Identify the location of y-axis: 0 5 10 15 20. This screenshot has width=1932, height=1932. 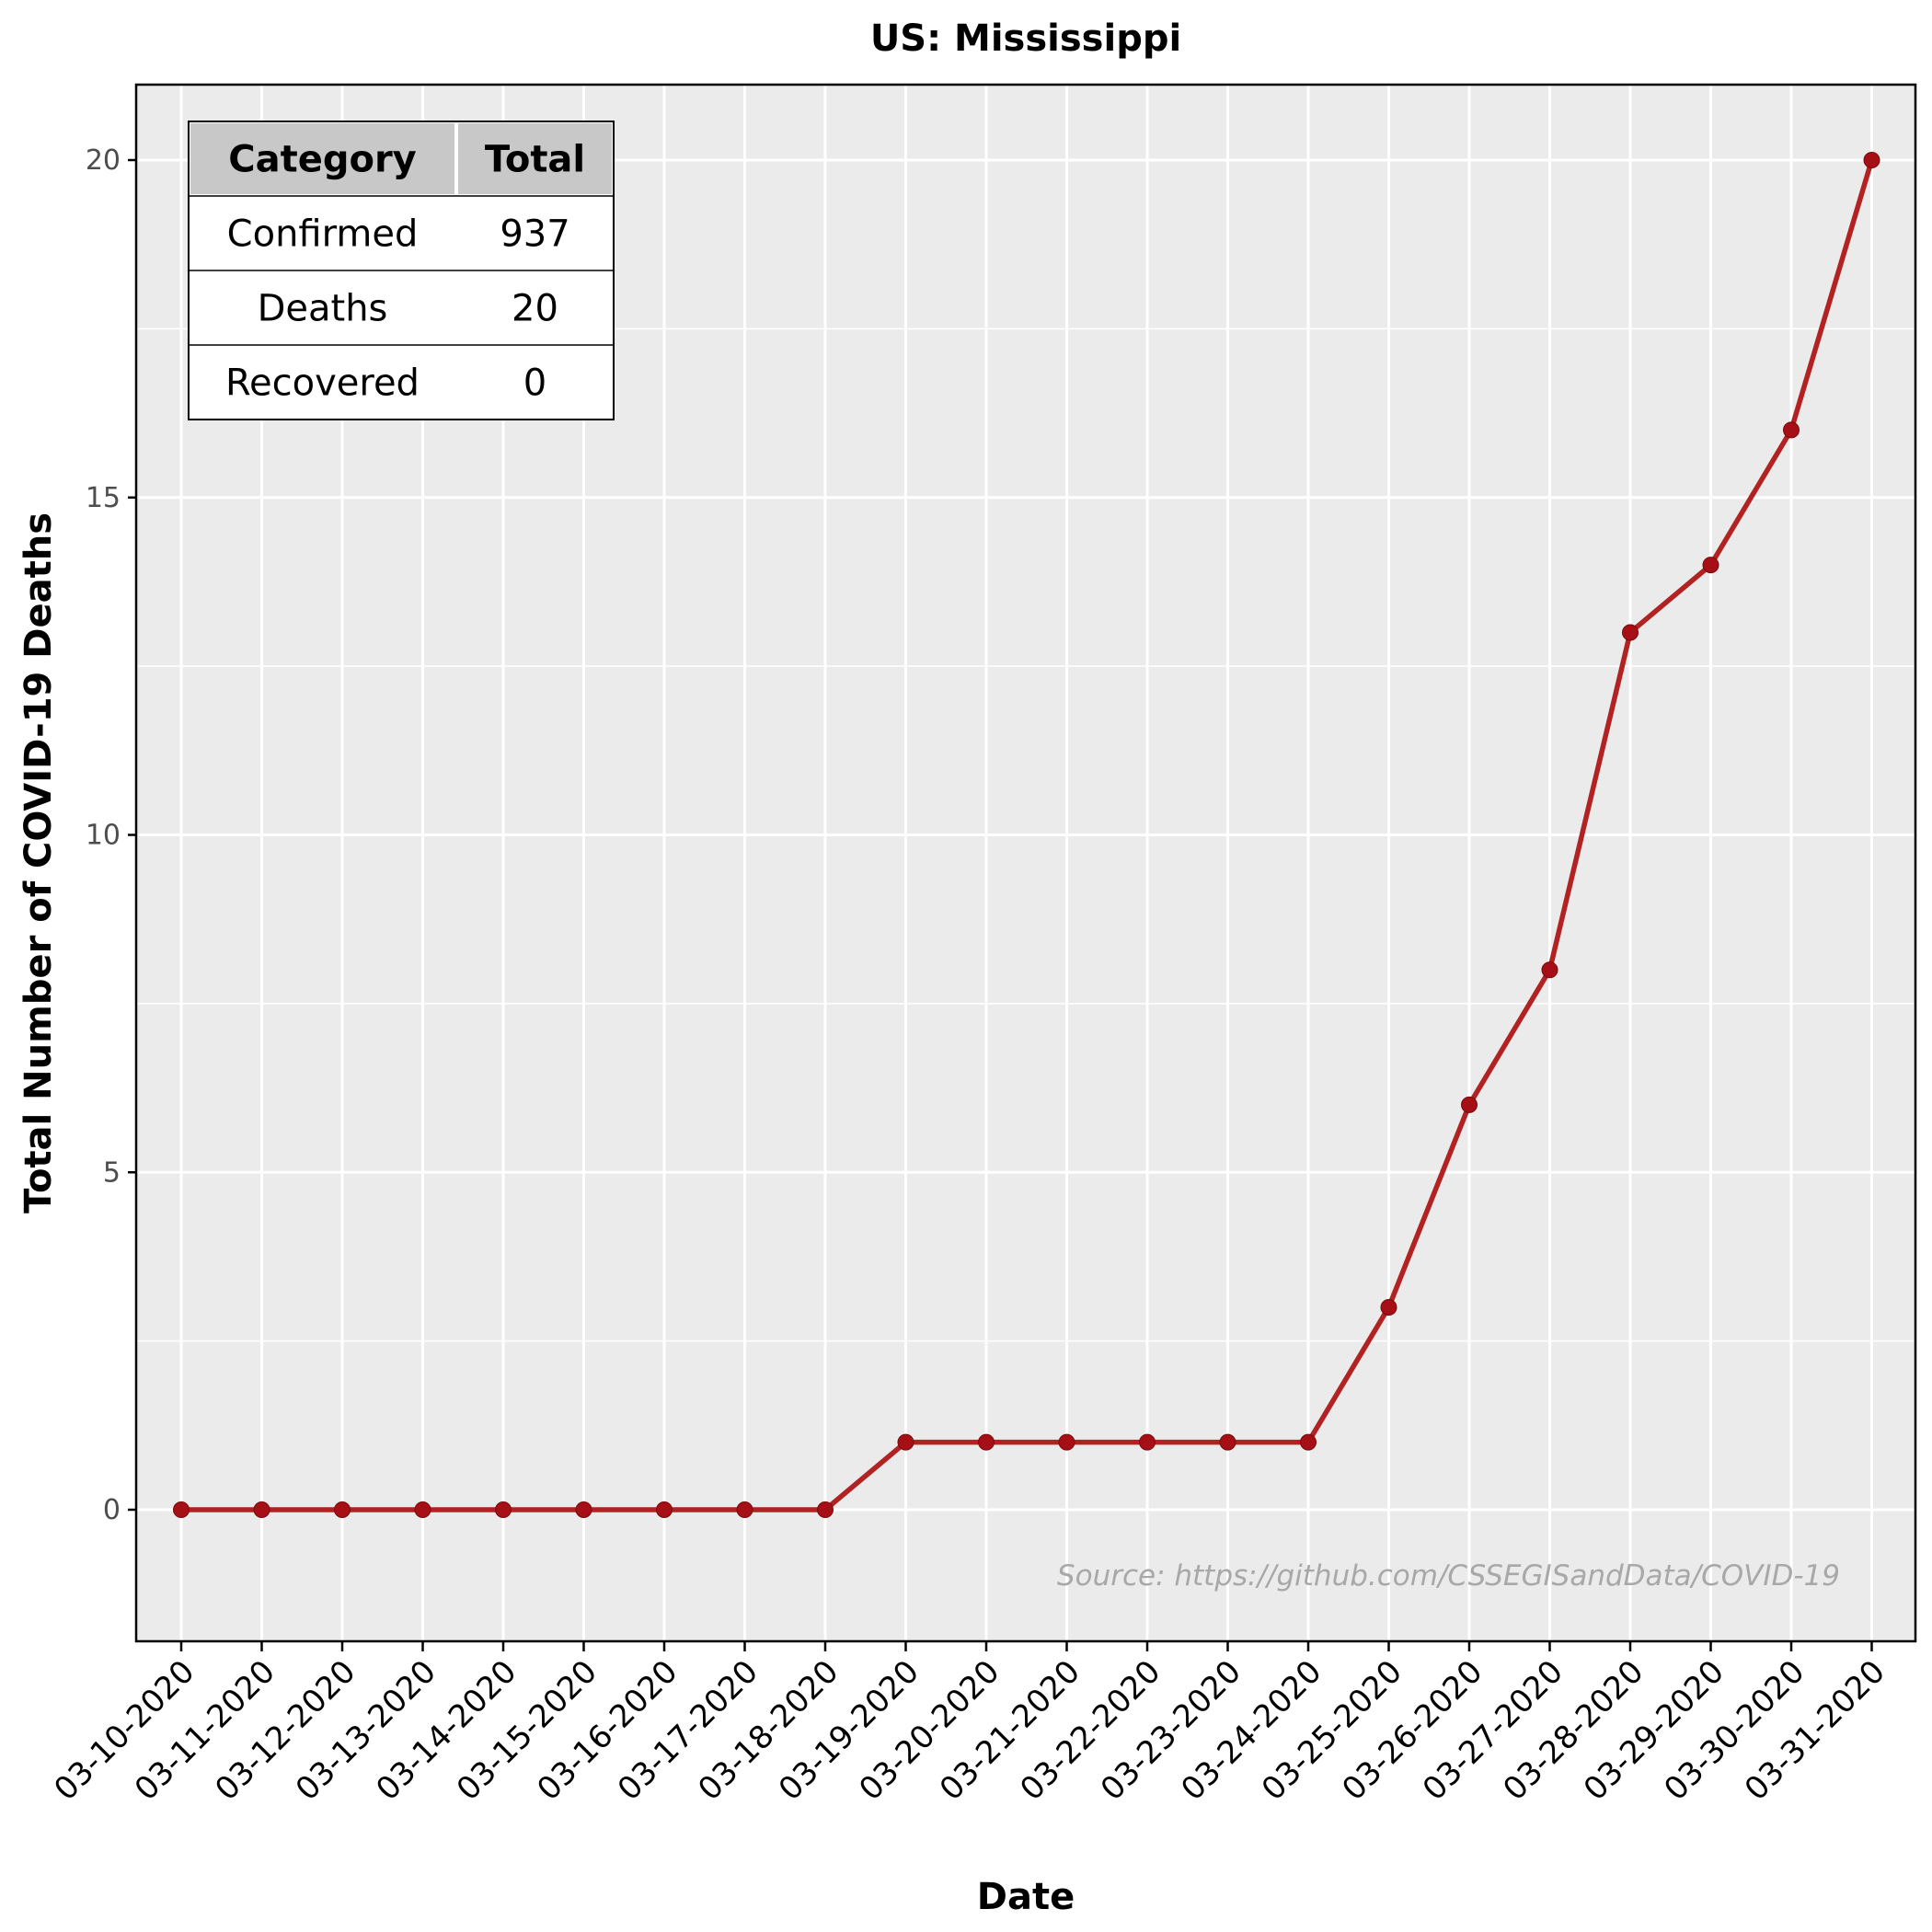
(111, 835).